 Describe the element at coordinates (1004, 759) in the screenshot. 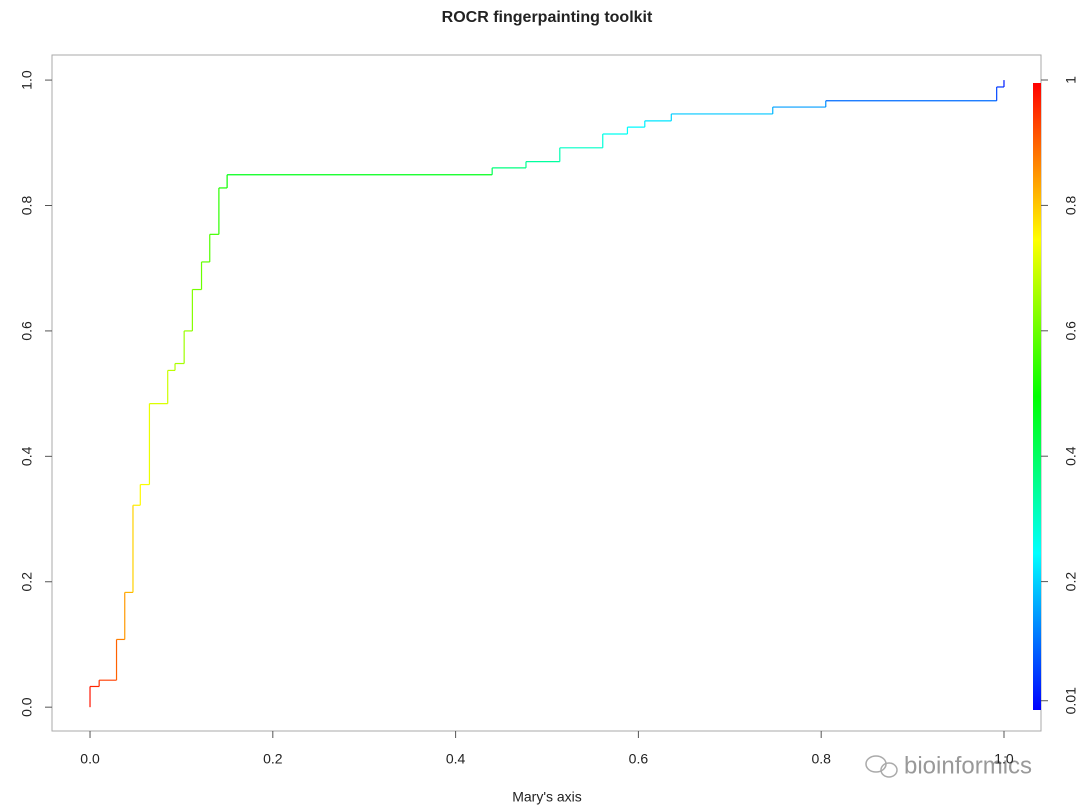

I see `x-tick-label: 1.0` at that location.